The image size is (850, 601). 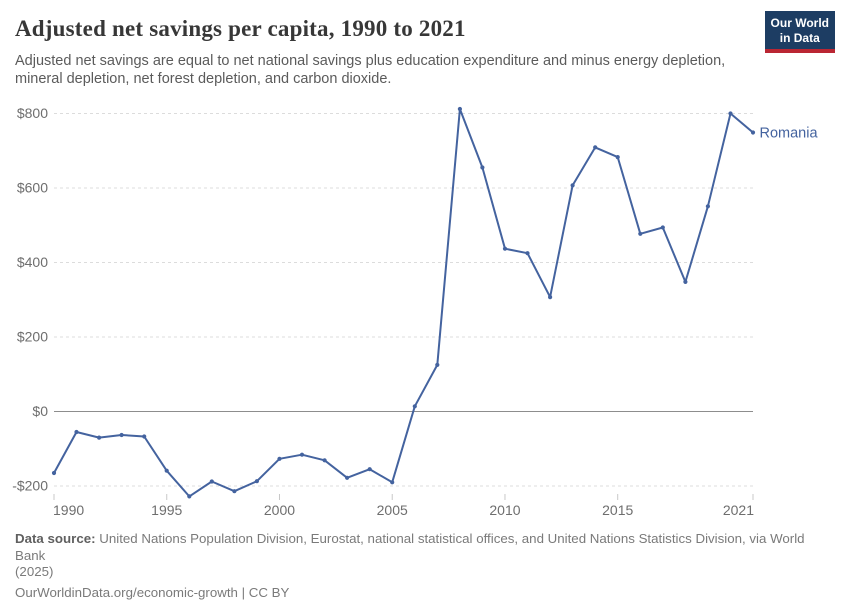 I want to click on owid-logo: Our World in Data, so click(x=800, y=32).